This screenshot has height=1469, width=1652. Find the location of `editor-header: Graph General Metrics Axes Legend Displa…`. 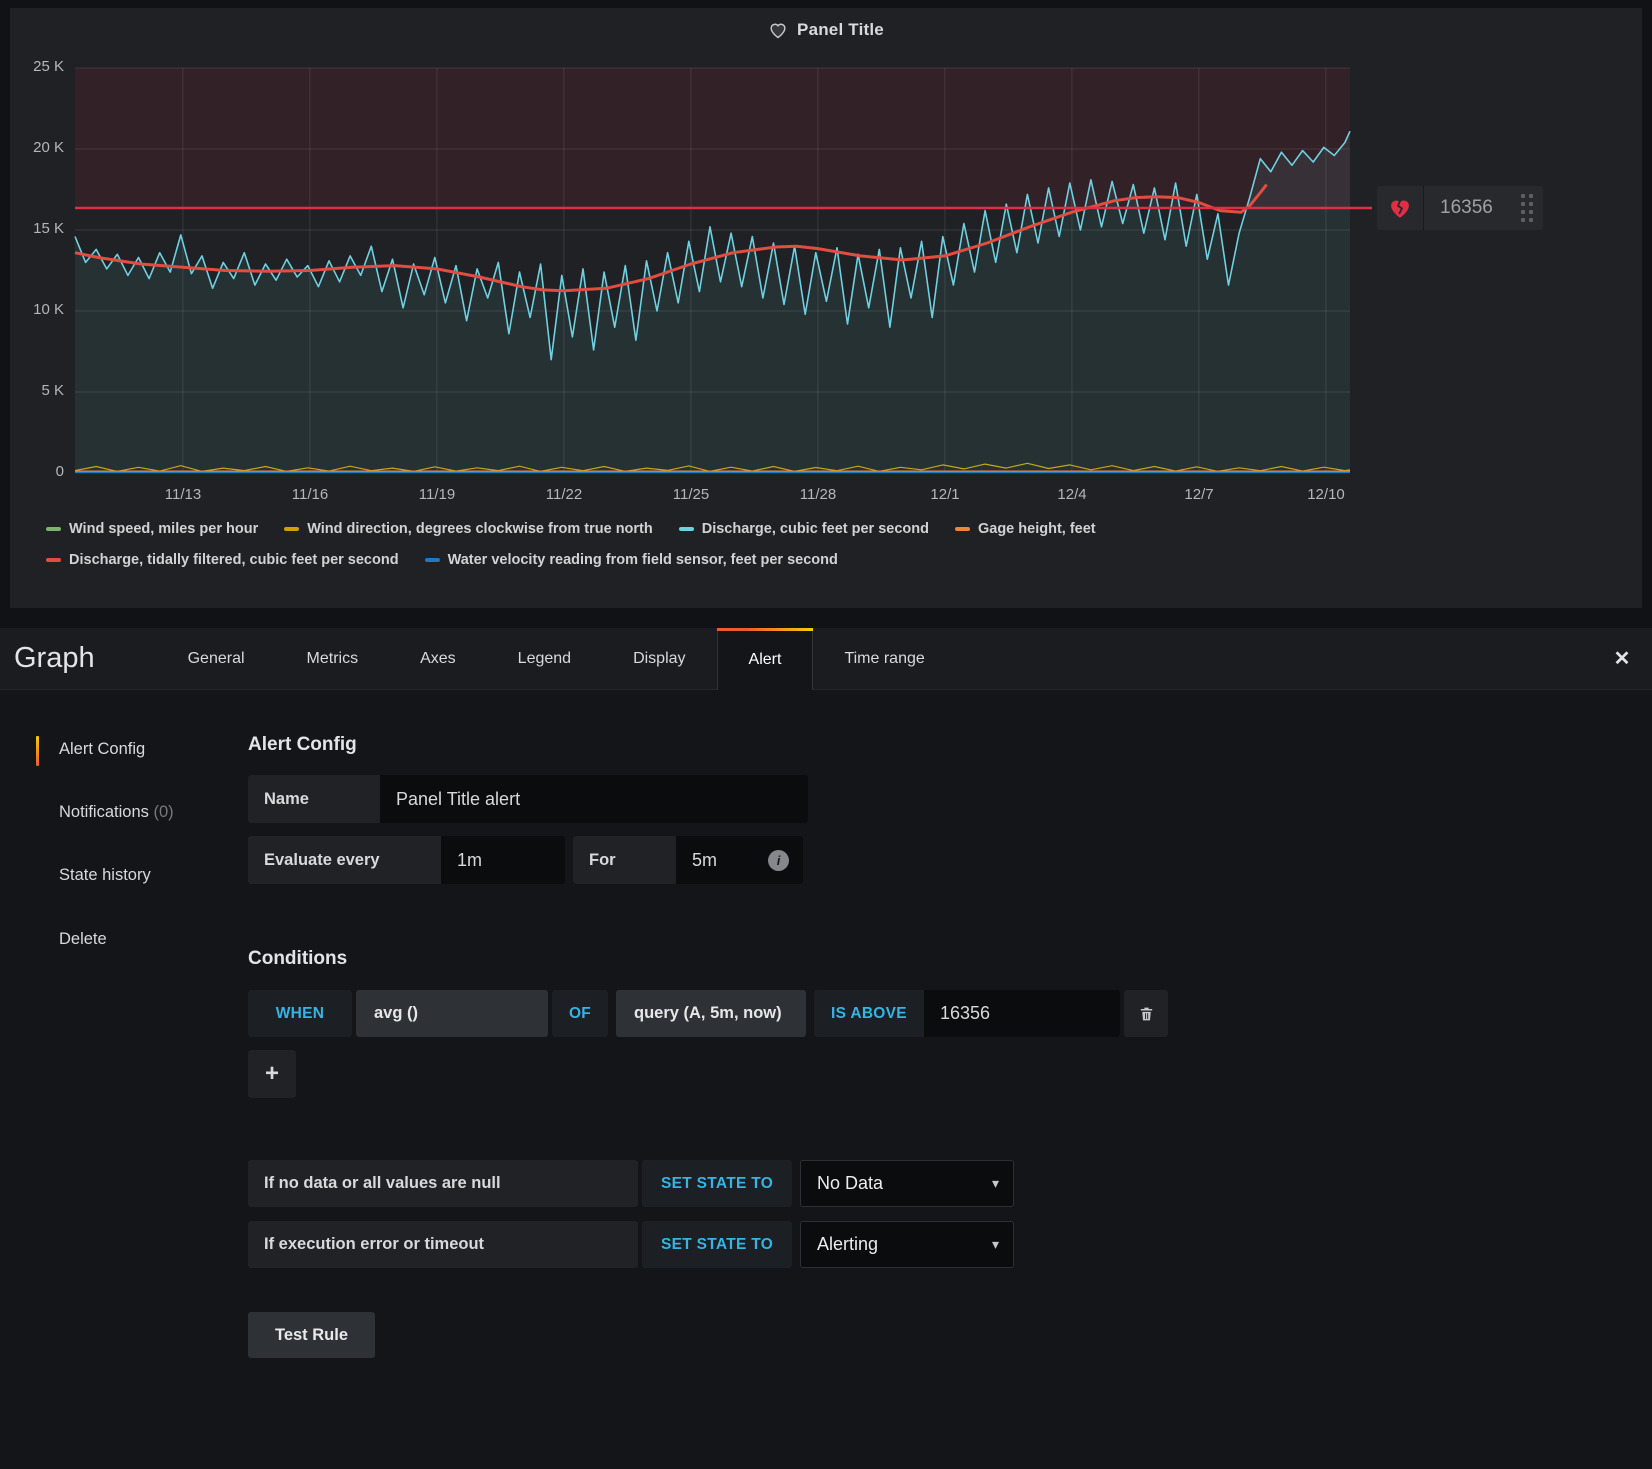

editor-header: Graph General Metrics Axes Legend Displa… is located at coordinates (826, 659).